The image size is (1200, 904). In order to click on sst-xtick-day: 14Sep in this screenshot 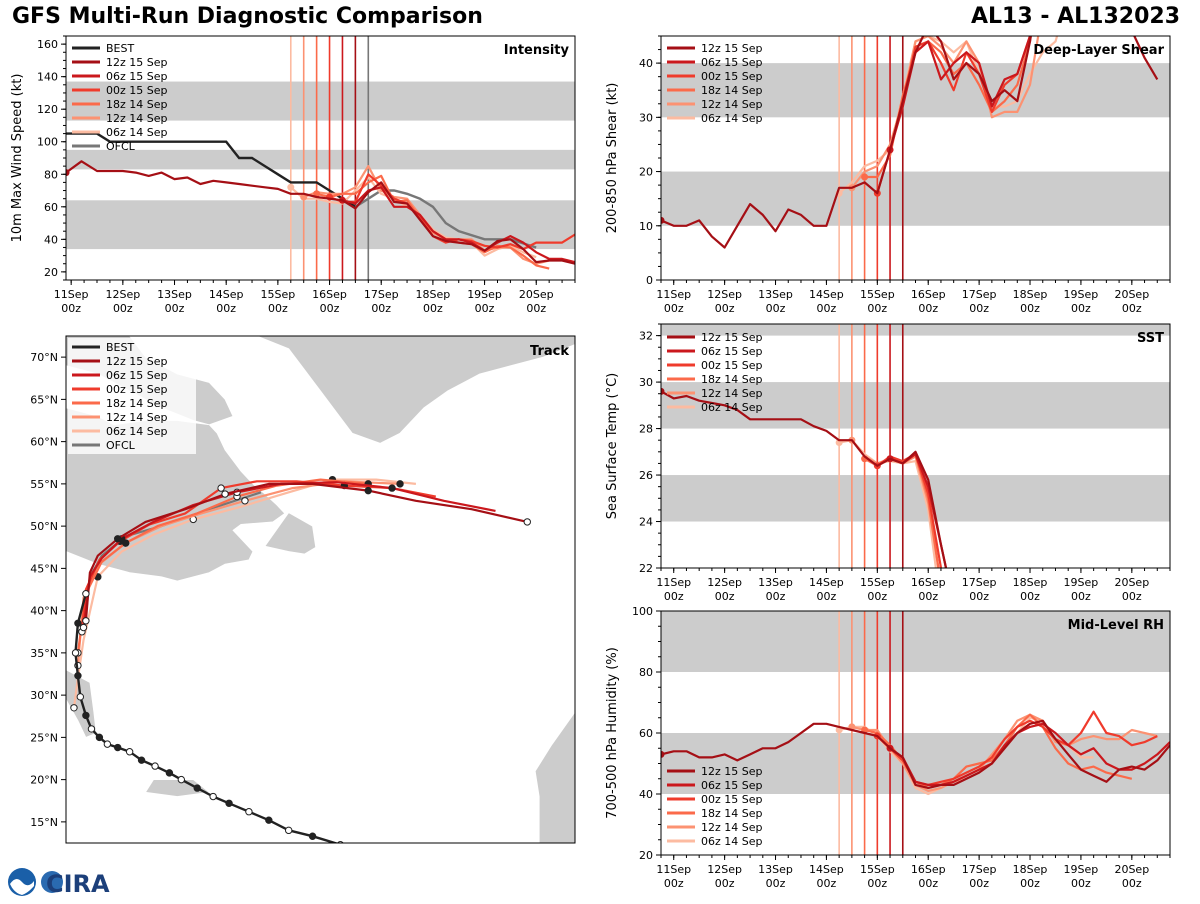, I will do `click(826, 582)`.